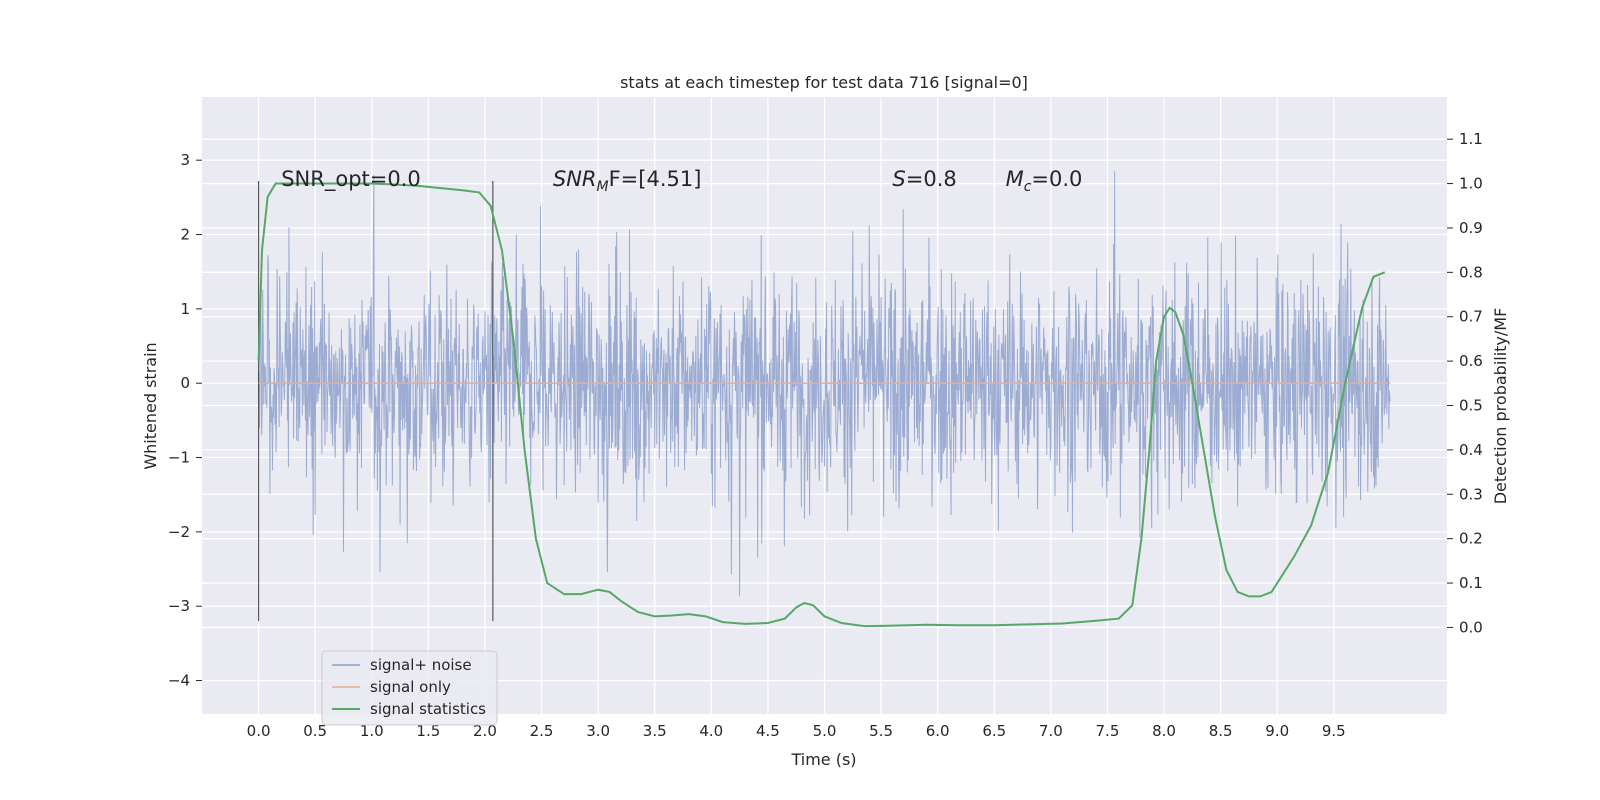  What do you see at coordinates (1471, 583) in the screenshot?
I see `y-right-tick-label: 0.1` at bounding box center [1471, 583].